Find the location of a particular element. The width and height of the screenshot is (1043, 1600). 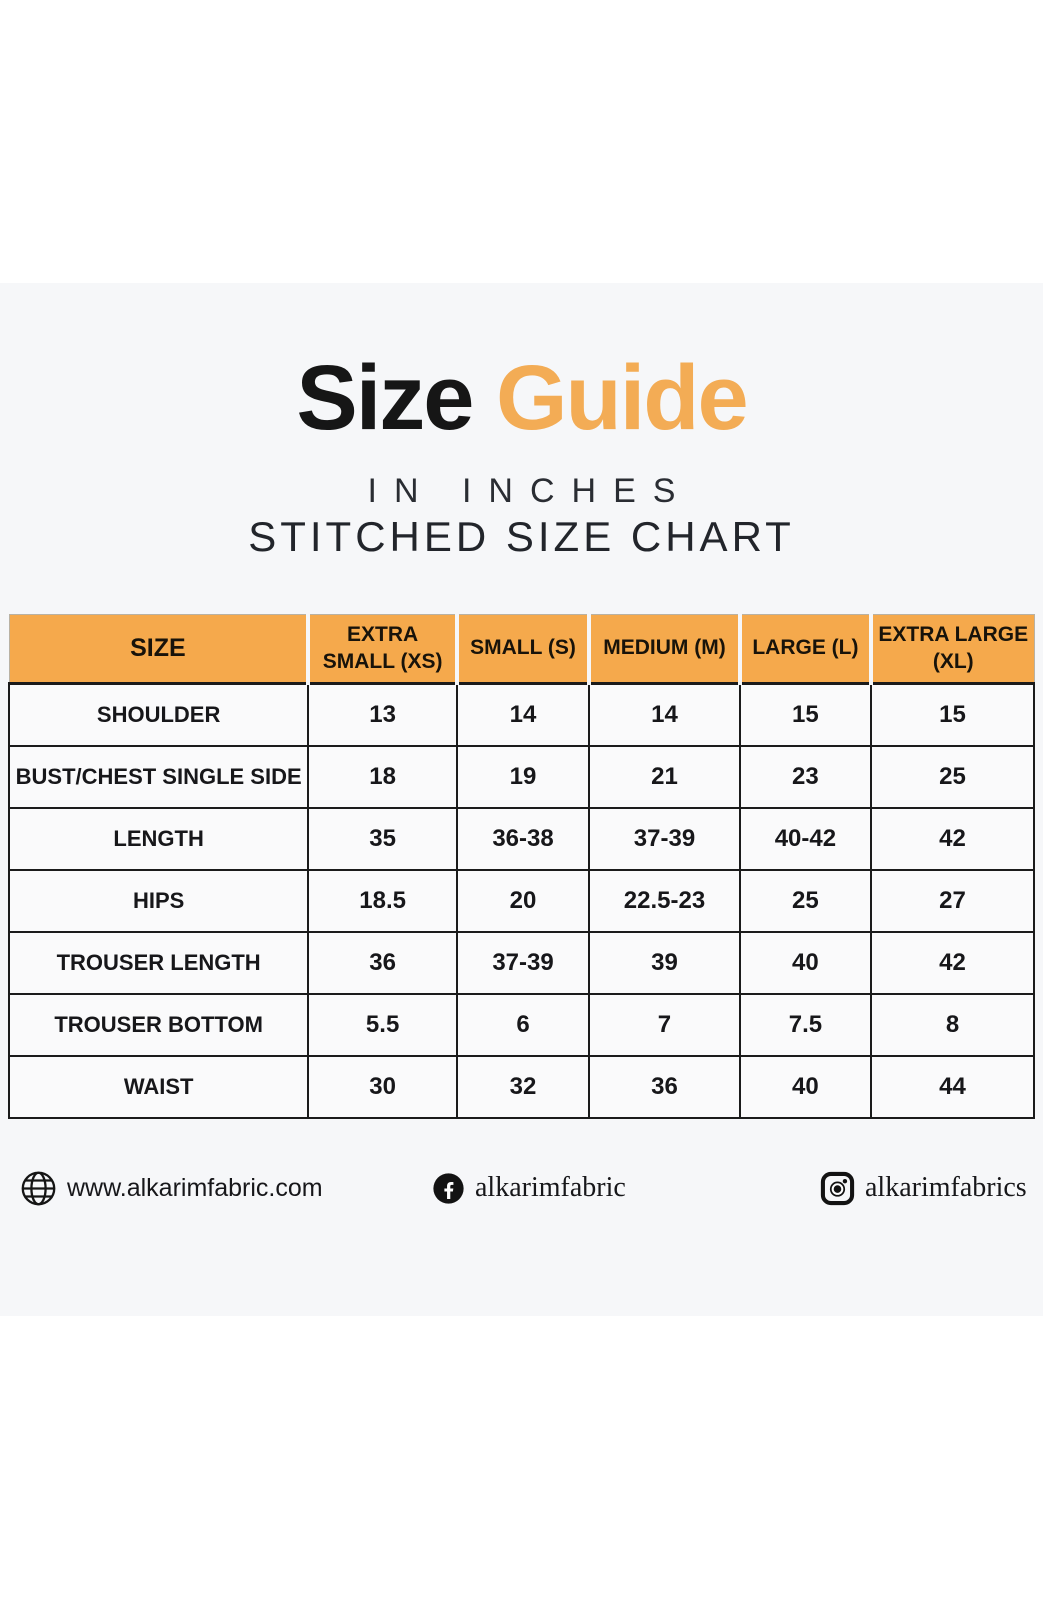

main-title-accent: Guide is located at coordinates (622, 398).